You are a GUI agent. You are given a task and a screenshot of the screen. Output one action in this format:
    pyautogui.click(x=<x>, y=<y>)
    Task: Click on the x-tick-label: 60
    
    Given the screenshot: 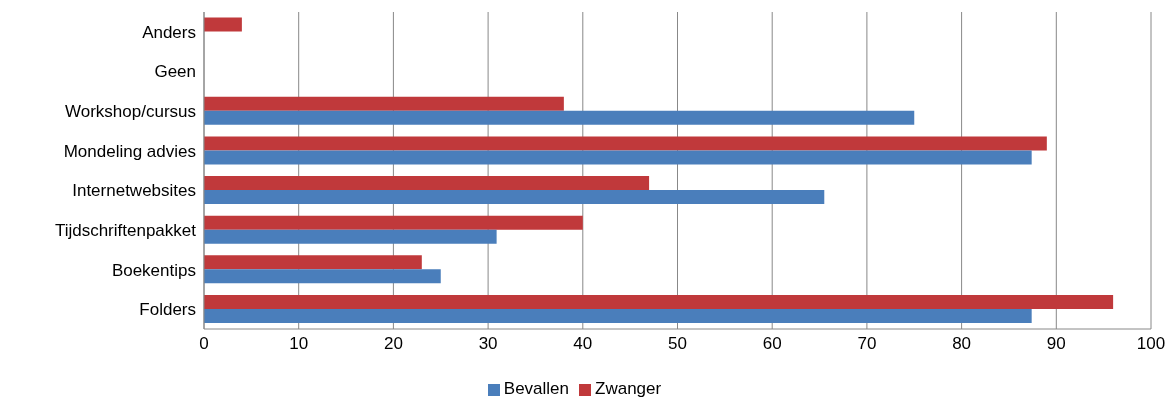 What is the action you would take?
    pyautogui.click(x=772, y=344)
    